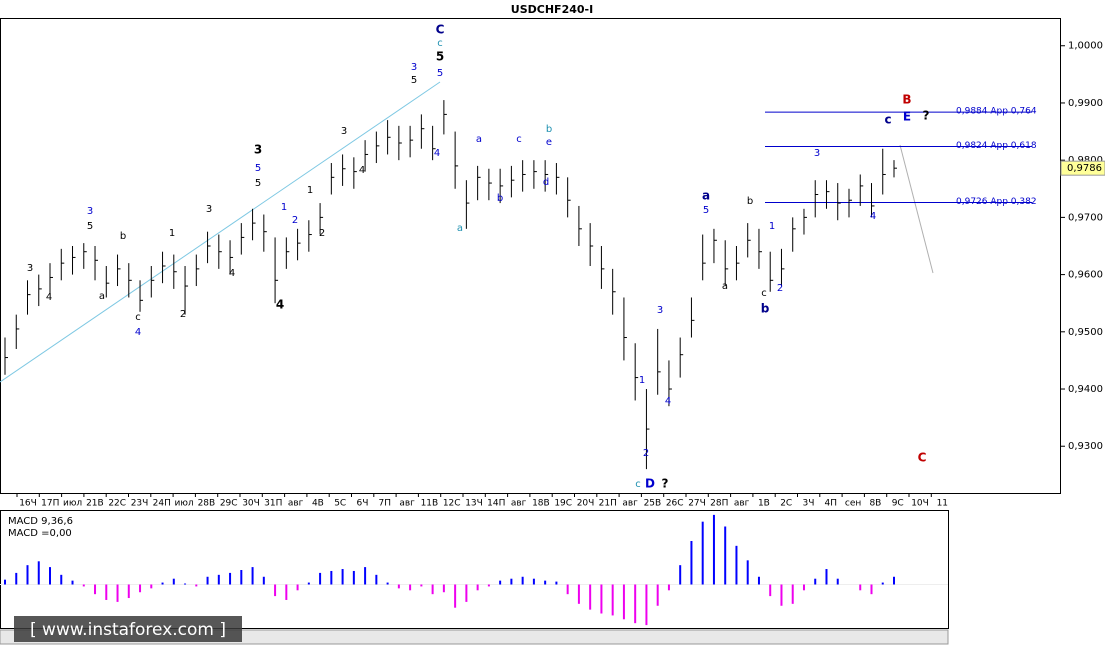 The height and width of the screenshot is (660, 1105). Describe the element at coordinates (996, 112) in the screenshot. I see `fib-label: 0,9884 Арр 0,764` at that location.